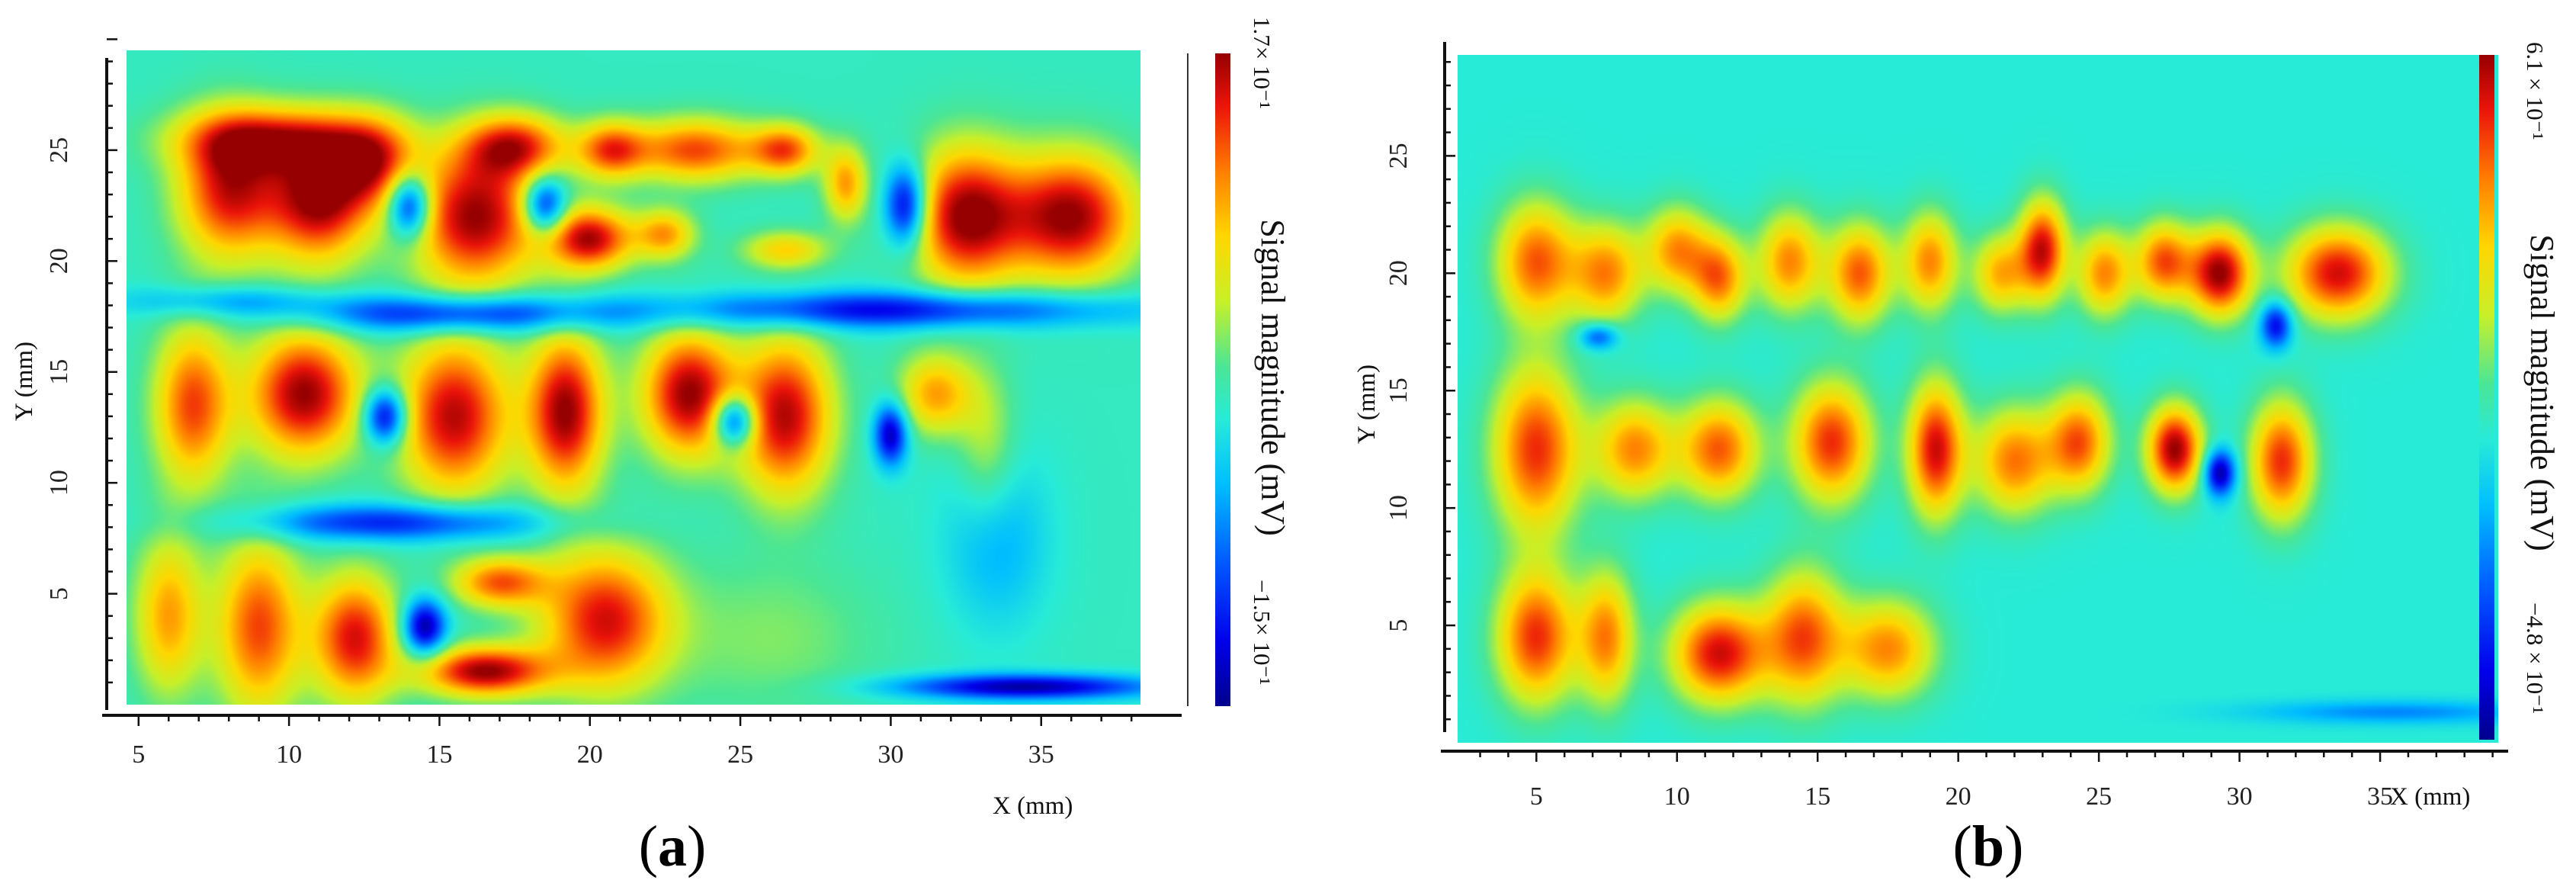 This screenshot has width=2576, height=893. What do you see at coordinates (2535, 658) in the screenshot?
I see `colorbar-min-label: −4.8 × 10⁻¹` at bounding box center [2535, 658].